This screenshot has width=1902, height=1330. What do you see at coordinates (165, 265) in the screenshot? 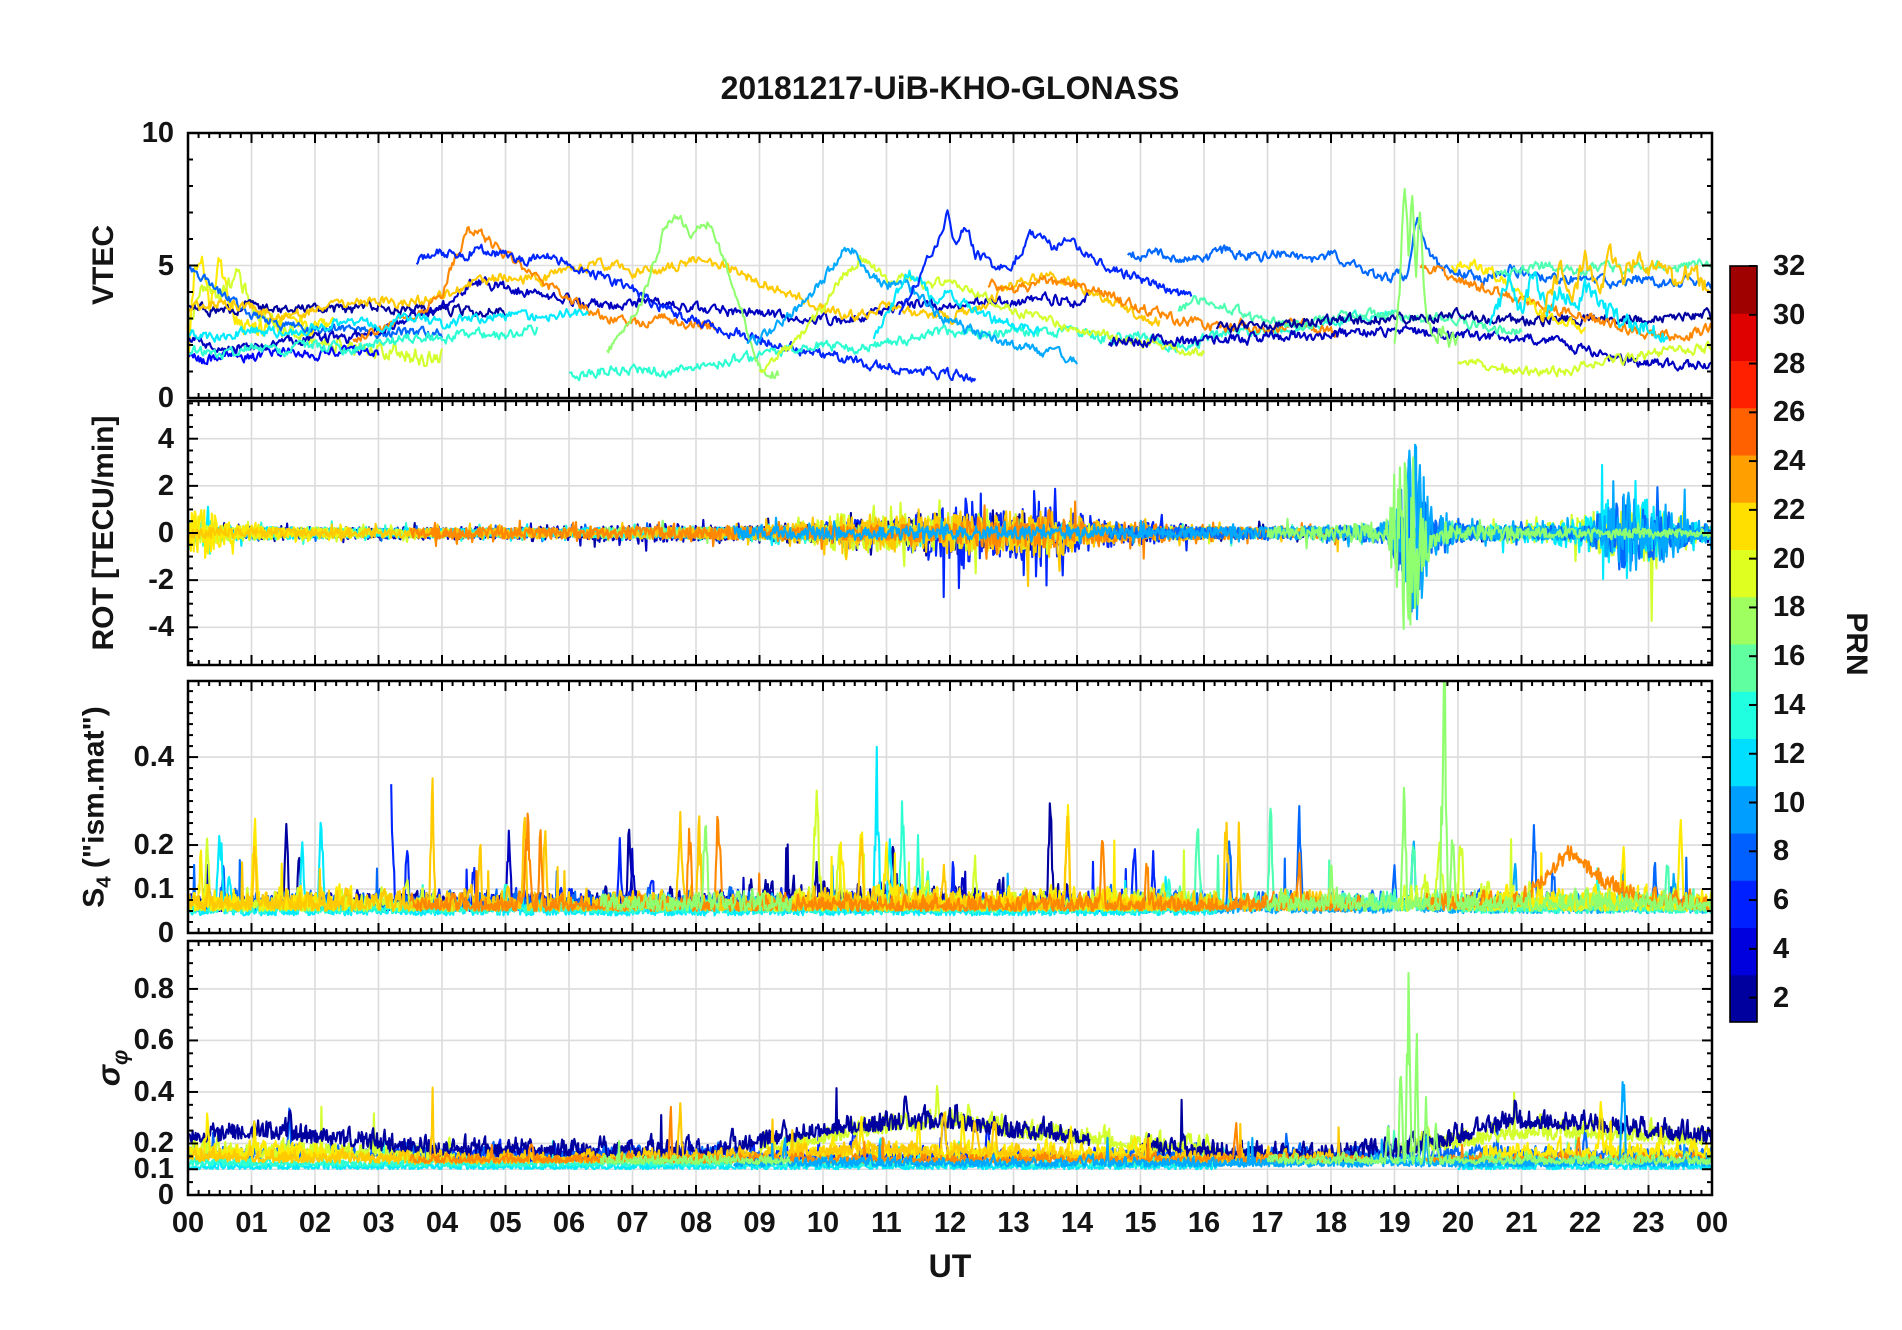
I see `y-tick-label: 5` at bounding box center [165, 265].